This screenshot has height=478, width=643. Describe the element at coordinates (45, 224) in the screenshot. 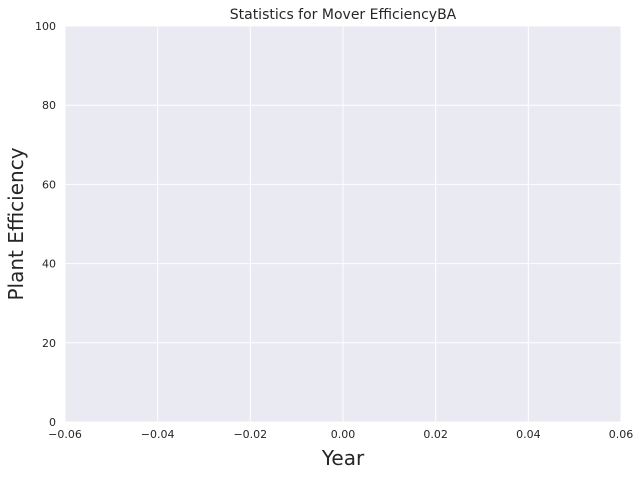

I see `y-axis-ticks: 0 20 40 60 80 100` at that location.